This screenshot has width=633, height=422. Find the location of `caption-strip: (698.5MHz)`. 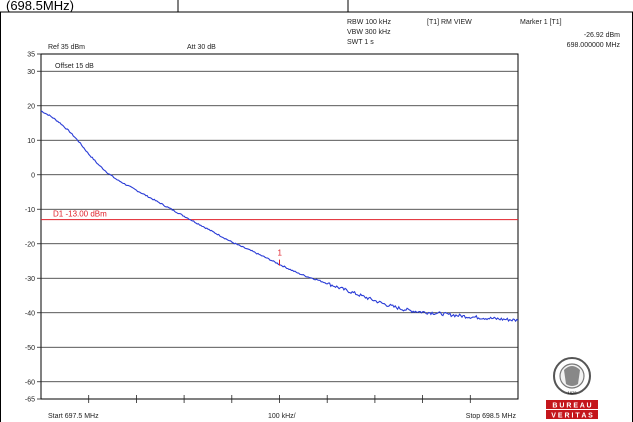

caption-strip: (698.5MHz) is located at coordinates (316, 6).